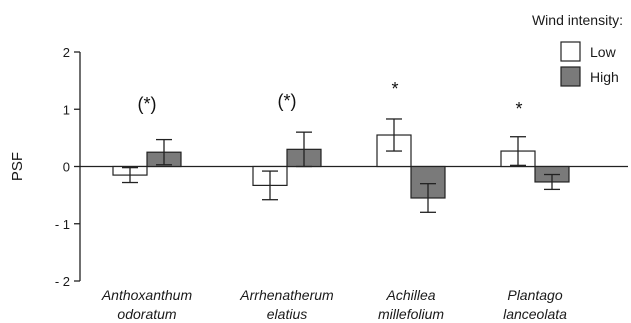 The height and width of the screenshot is (323, 631). Describe the element at coordinates (394, 89) in the screenshot. I see `significance-marker-2: *` at that location.